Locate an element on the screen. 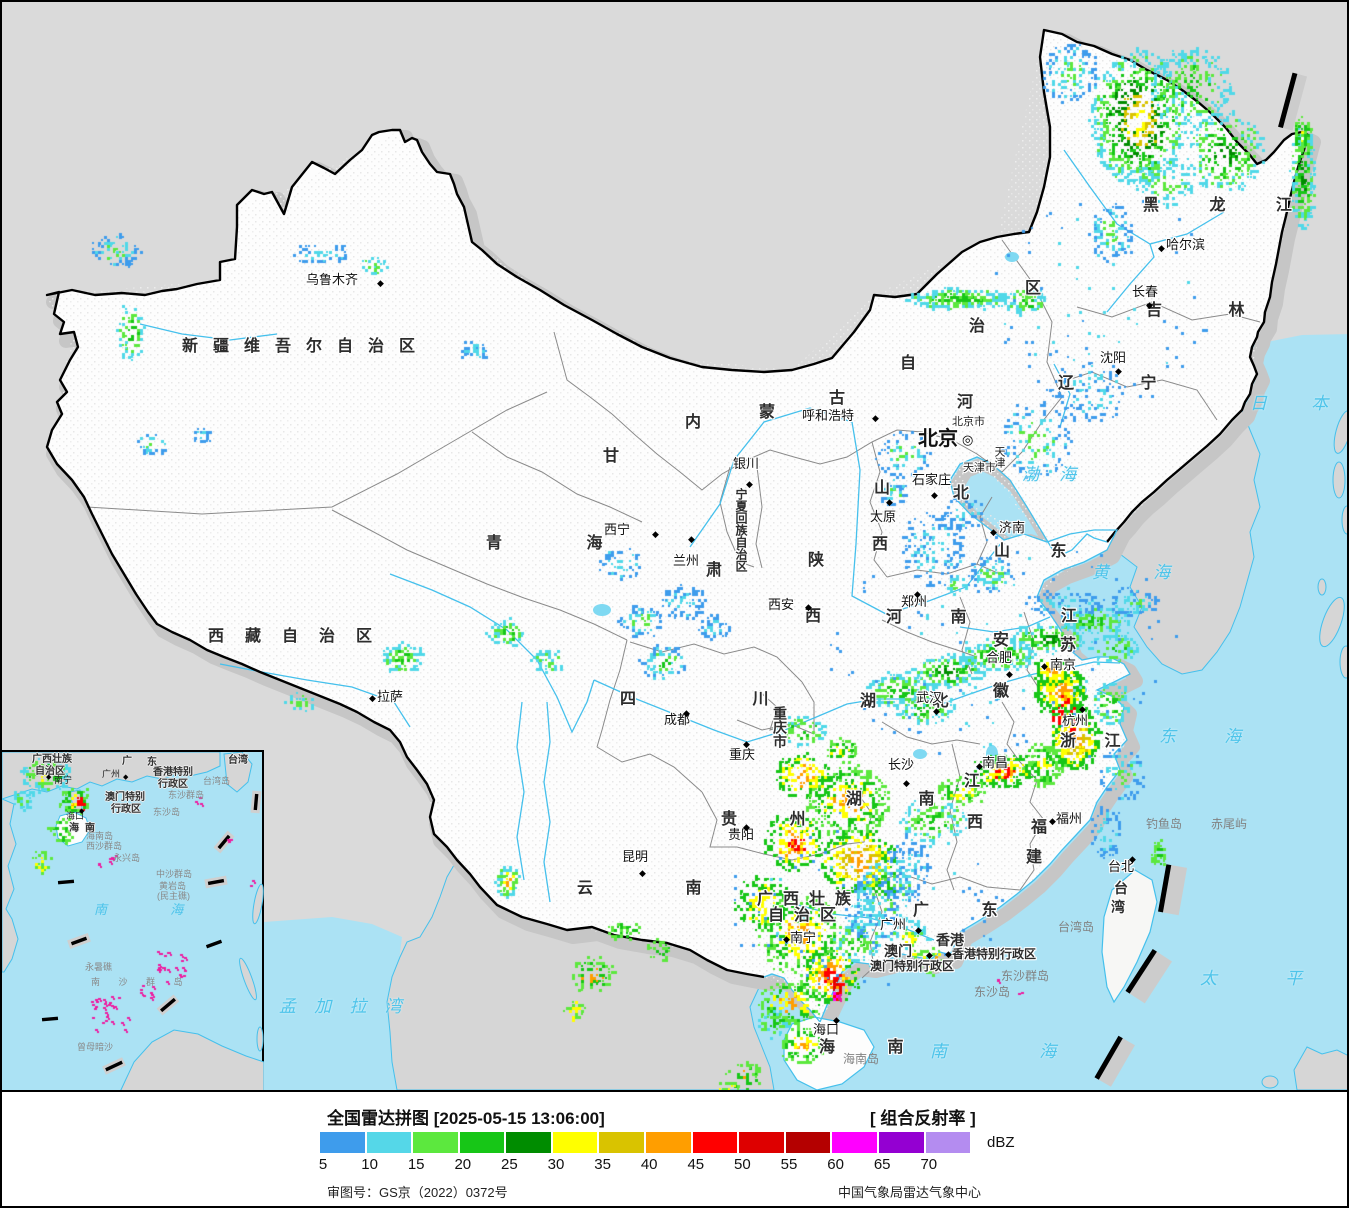  map-label: 渤 海 is located at coordinates (1053, 474).